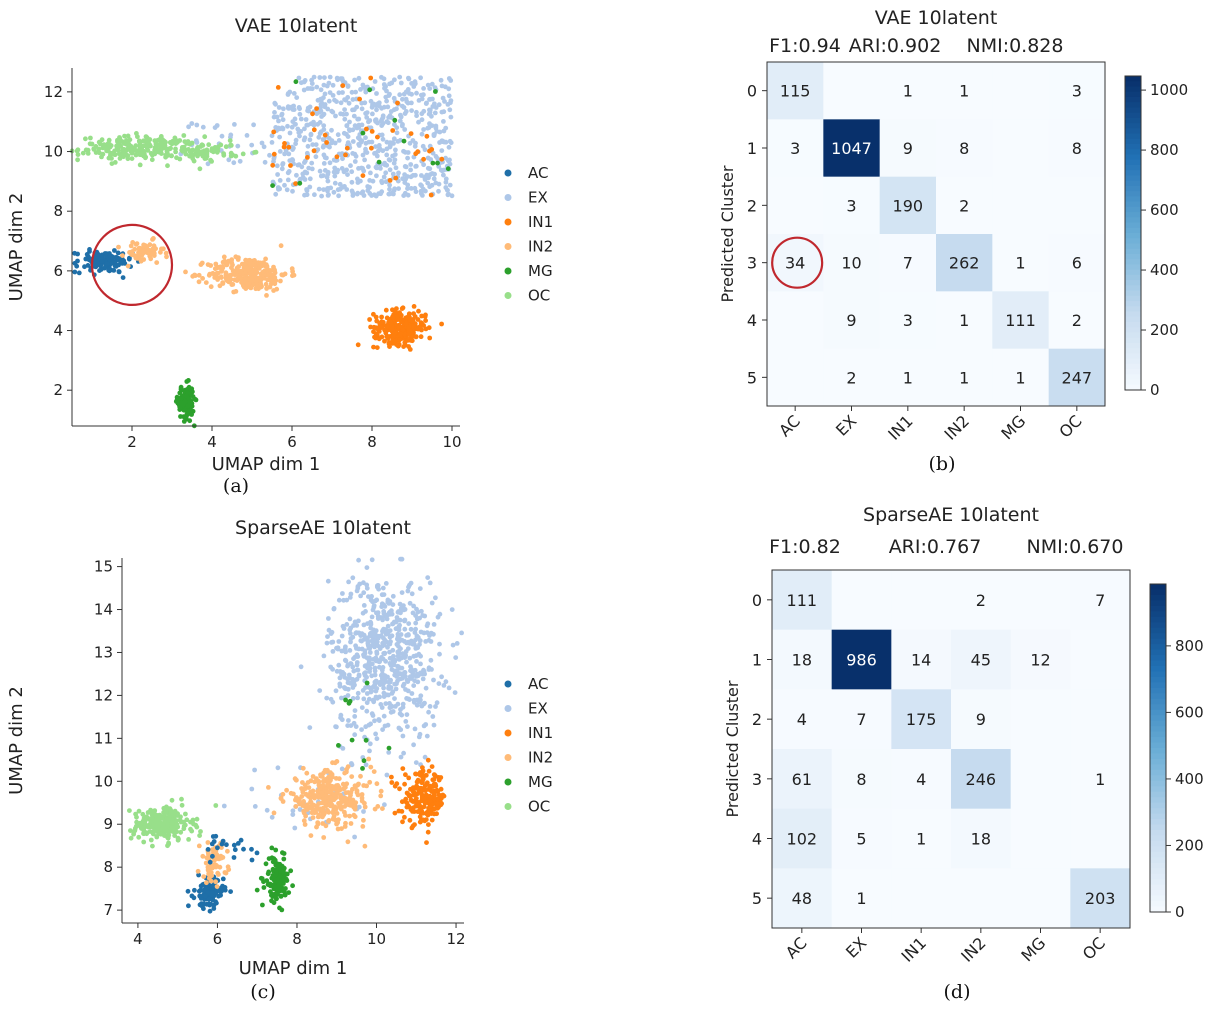 This screenshot has height=1018, width=1227. What do you see at coordinates (981, 719) in the screenshot?
I see `cell-value-label: 9` at bounding box center [981, 719].